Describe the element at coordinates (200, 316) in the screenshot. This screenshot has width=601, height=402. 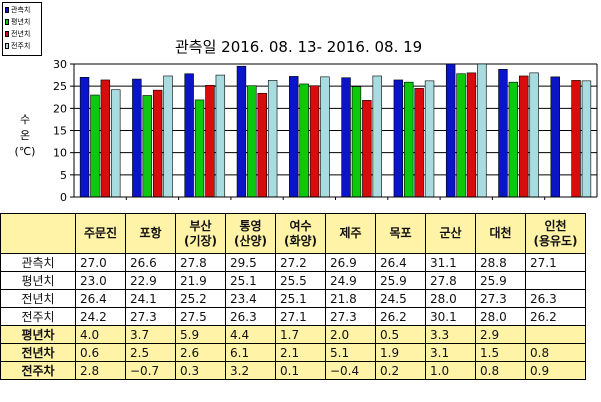
I see `table-cell: 27.5` at that location.